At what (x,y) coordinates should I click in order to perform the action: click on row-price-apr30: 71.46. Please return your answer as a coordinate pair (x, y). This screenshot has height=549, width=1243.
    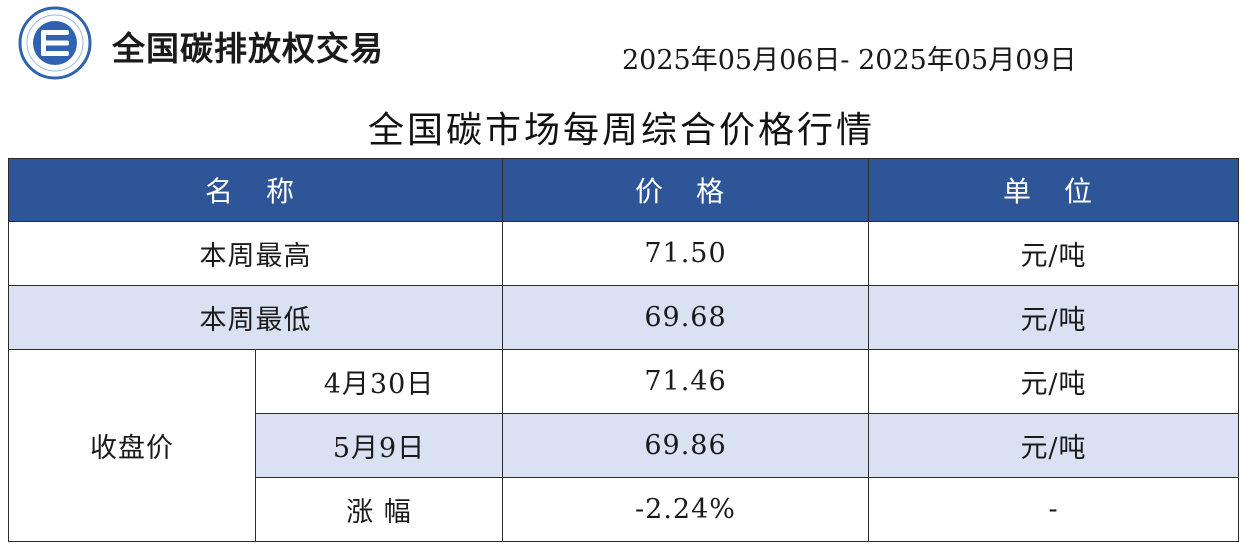
    Looking at the image, I should click on (685, 381).